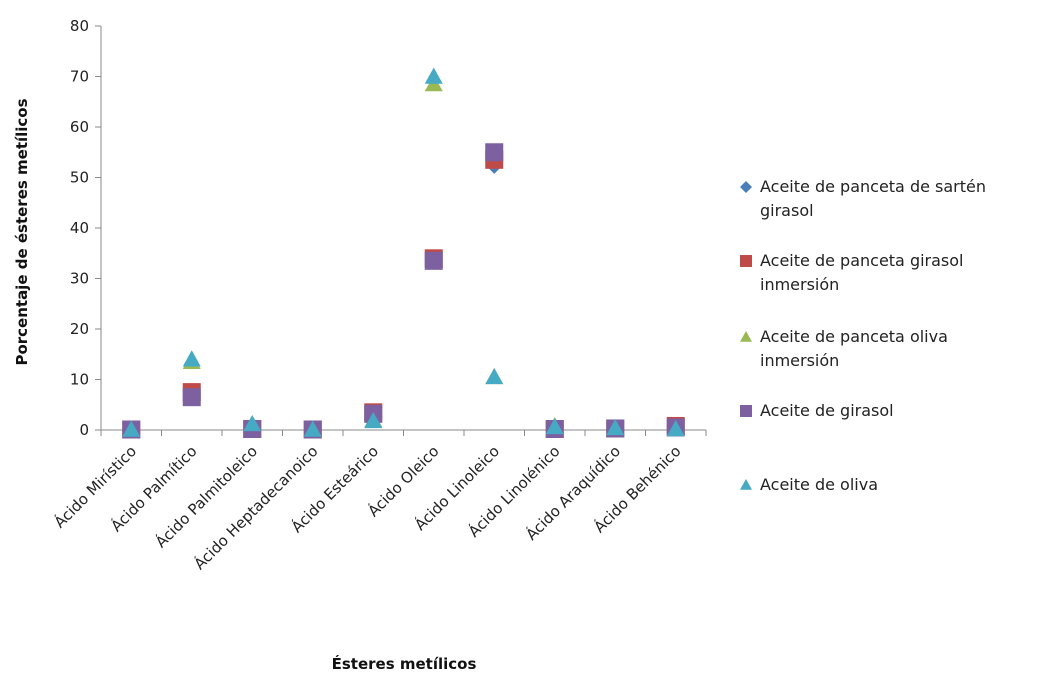  What do you see at coordinates (84, 430) in the screenshot?
I see `y-tick-label: 0` at bounding box center [84, 430].